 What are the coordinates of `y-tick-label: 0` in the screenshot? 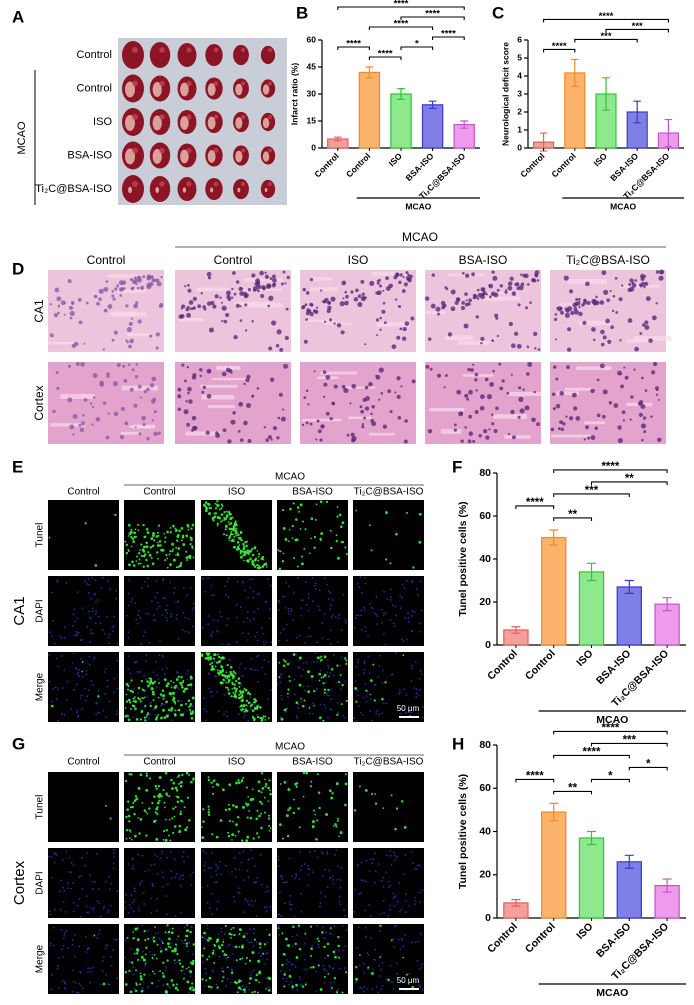 It's located at (488, 645).